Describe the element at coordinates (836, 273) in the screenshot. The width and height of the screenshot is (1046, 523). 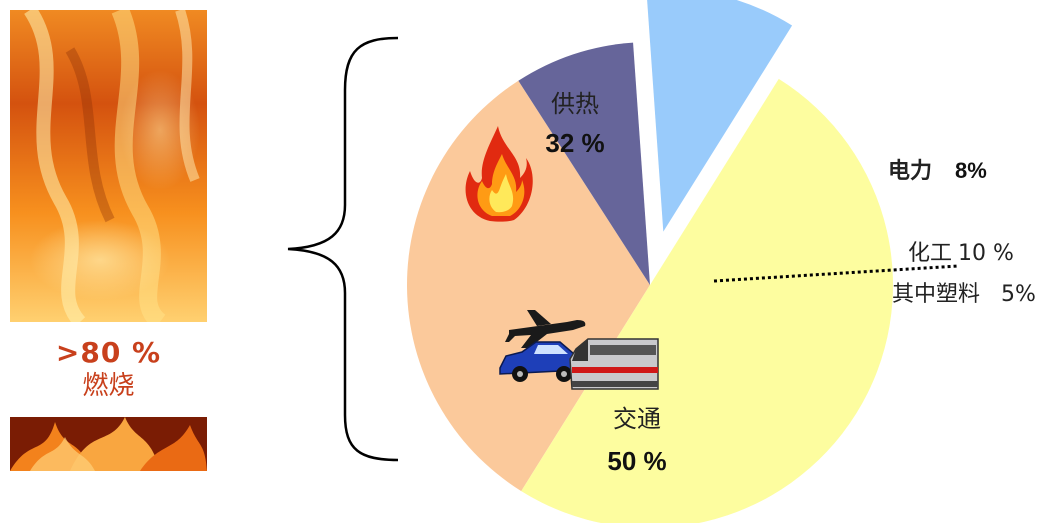
I see `plastic-divider` at that location.